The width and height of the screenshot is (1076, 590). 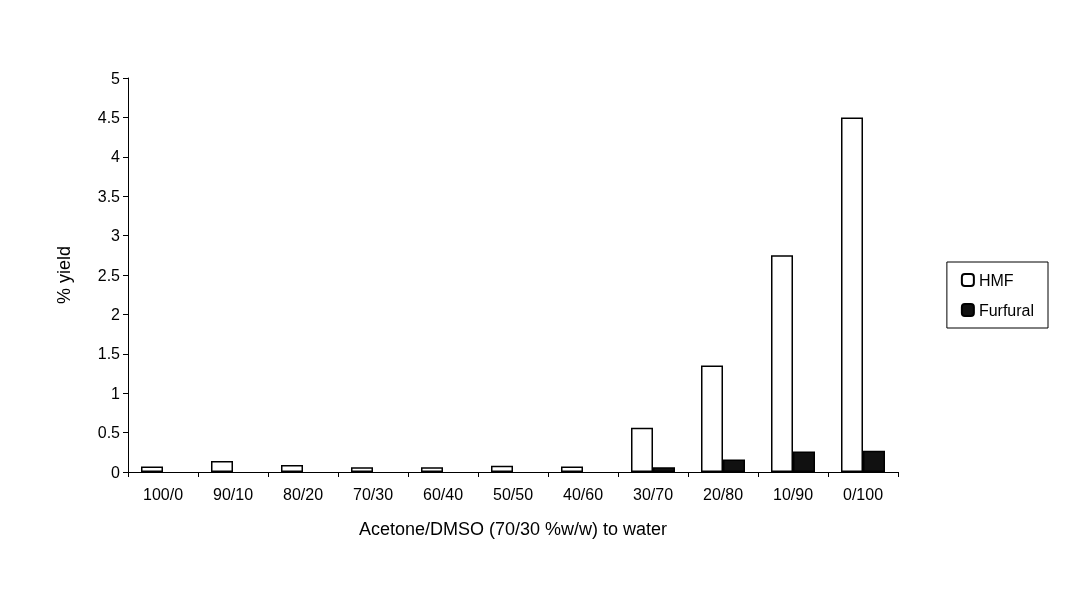 What do you see at coordinates (163, 494) in the screenshot?
I see `x-tick-label: 100/0` at bounding box center [163, 494].